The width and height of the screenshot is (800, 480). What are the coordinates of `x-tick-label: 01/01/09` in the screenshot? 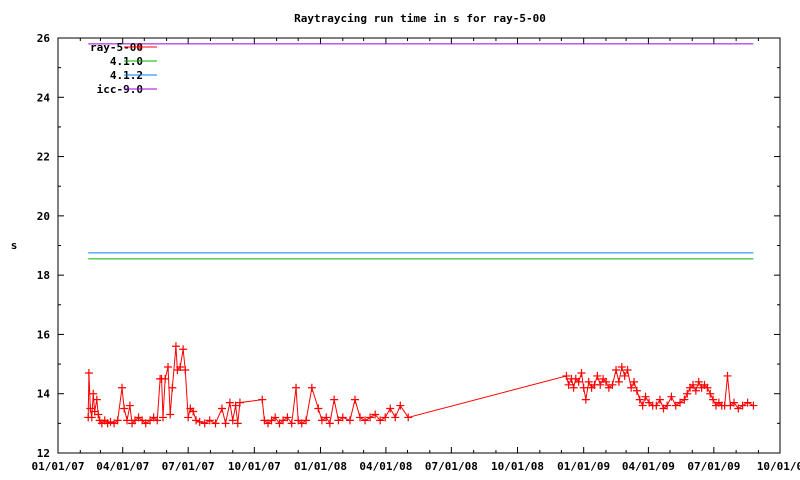 It's located at (583, 466).